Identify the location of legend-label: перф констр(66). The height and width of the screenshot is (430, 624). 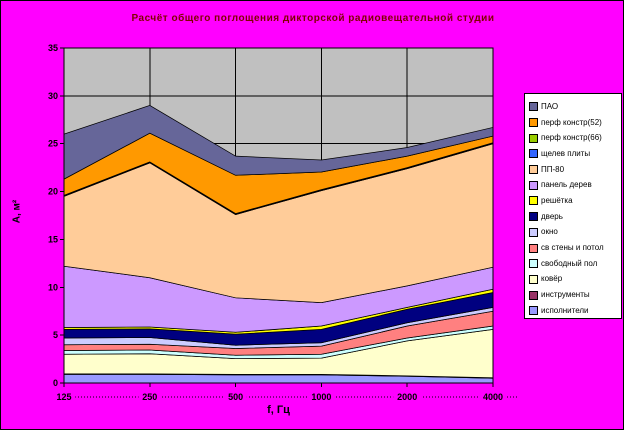
(571, 138).